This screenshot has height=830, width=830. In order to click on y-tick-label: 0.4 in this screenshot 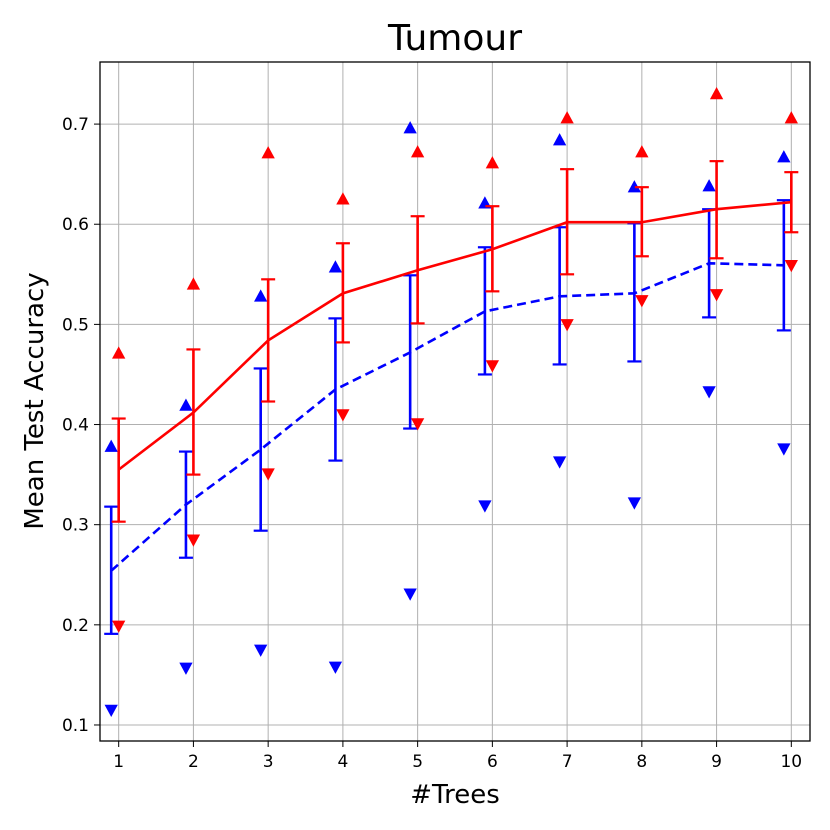, I will do `click(75, 426)`.